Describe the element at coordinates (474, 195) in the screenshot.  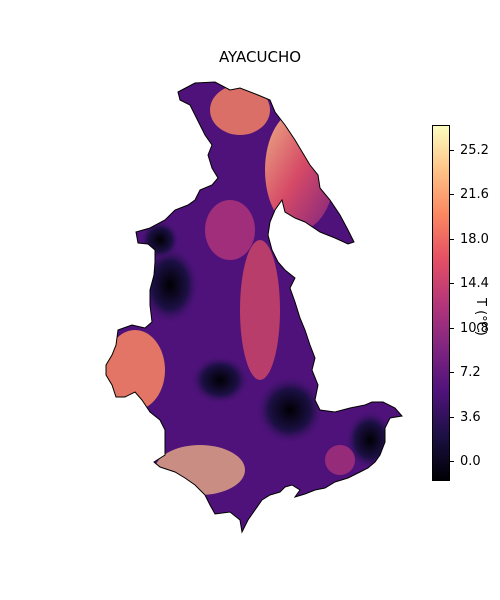
I see `colorbar-tick-label: 21.6` at that location.